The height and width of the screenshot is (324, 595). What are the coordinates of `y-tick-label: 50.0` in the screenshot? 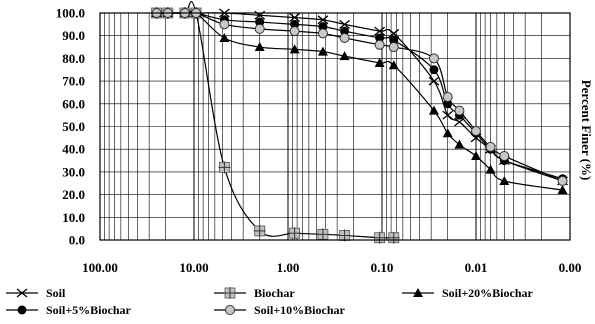 It's located at (73, 126).